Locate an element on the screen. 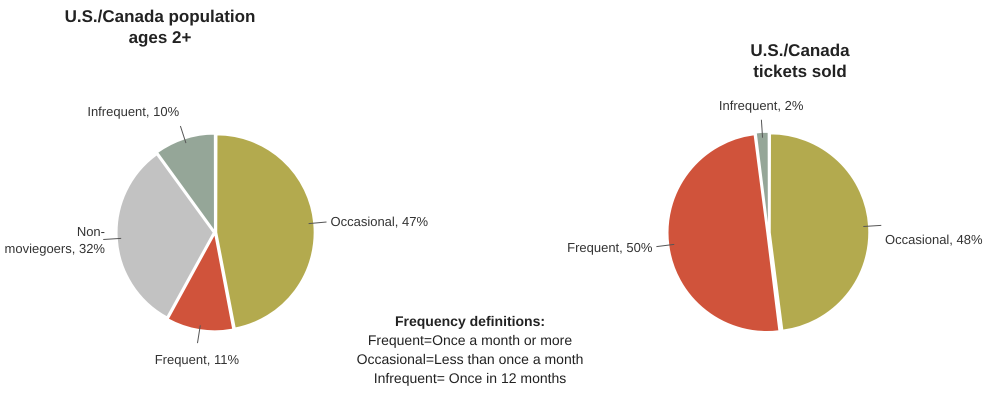 The height and width of the screenshot is (400, 987). text: Frequent=Once a month or more is located at coordinates (470, 340).